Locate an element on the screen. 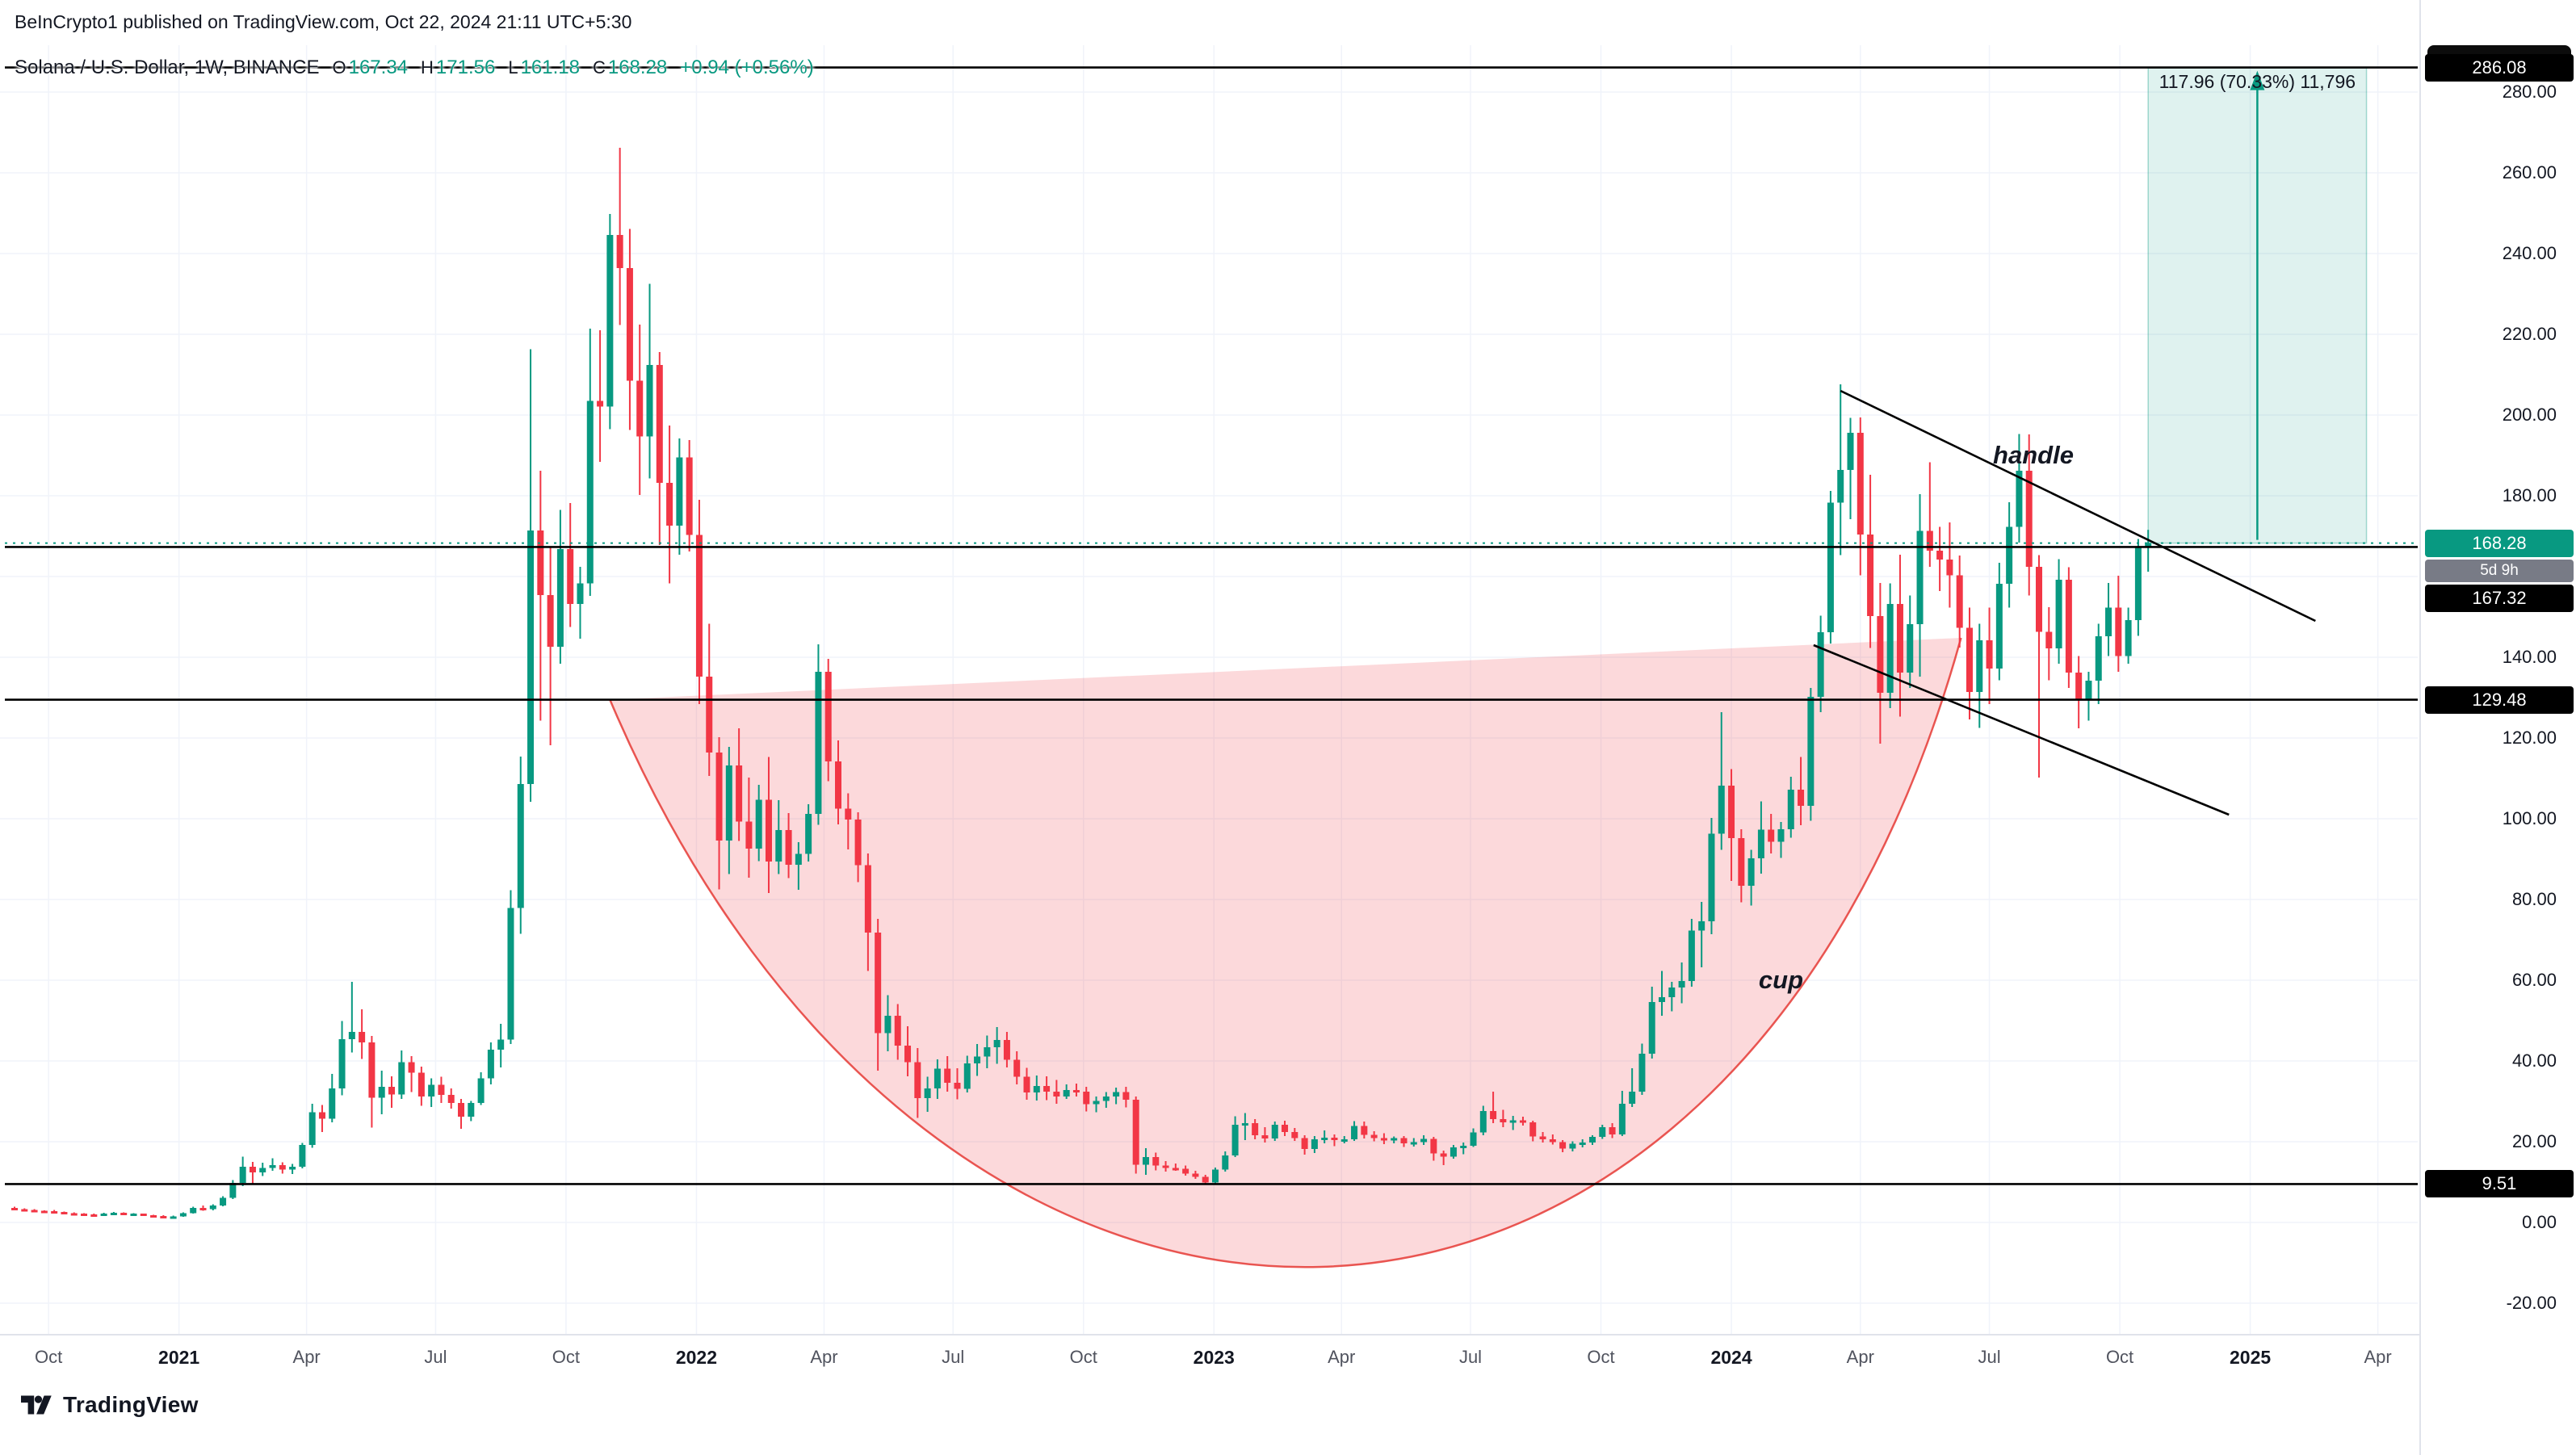  measurement-label: 117.96 (70.33%) 11,796 is located at coordinates (2257, 81).